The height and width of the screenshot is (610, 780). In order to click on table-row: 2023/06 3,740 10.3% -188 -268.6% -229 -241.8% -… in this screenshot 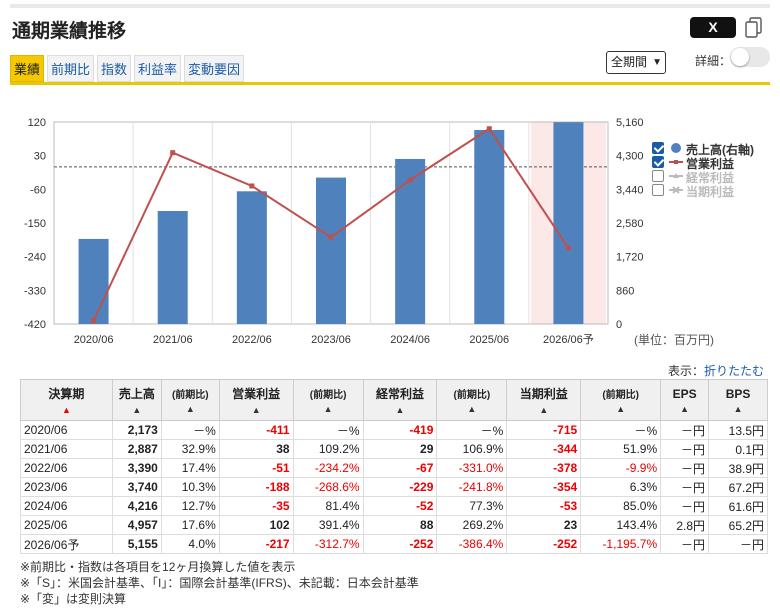, I will do `click(394, 487)`.